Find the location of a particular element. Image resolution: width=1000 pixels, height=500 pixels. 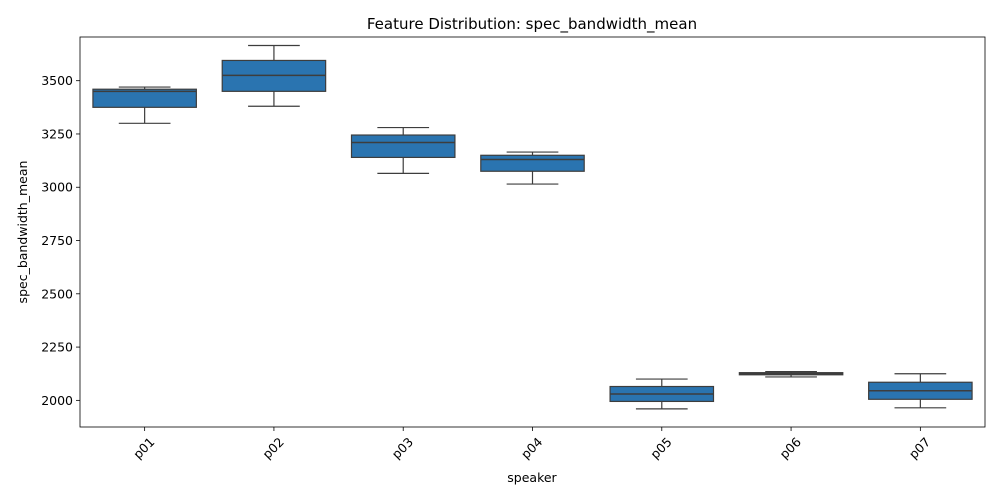

x-tick-label: p01 is located at coordinates (143, 447).